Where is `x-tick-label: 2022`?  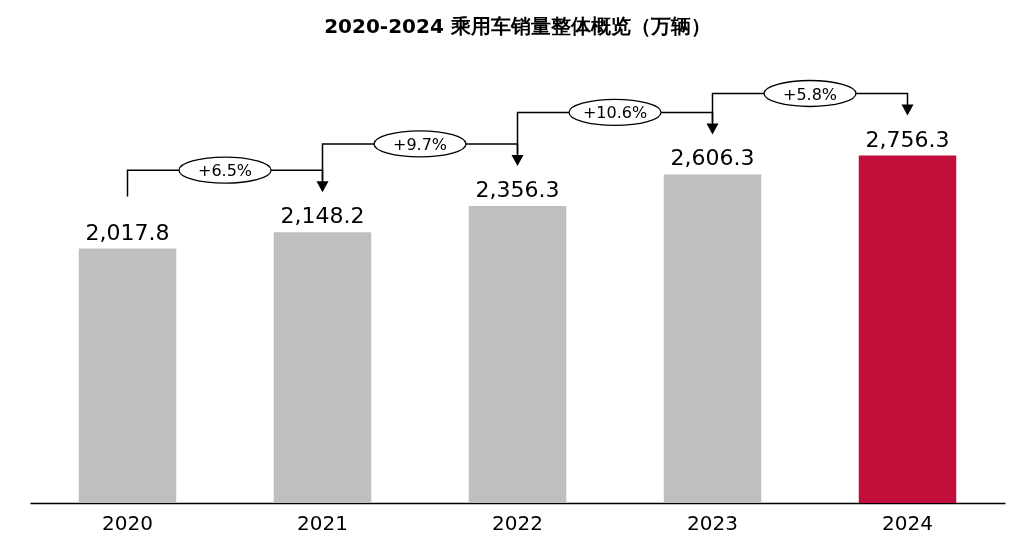
x-tick-label: 2022 is located at coordinates (517, 522).